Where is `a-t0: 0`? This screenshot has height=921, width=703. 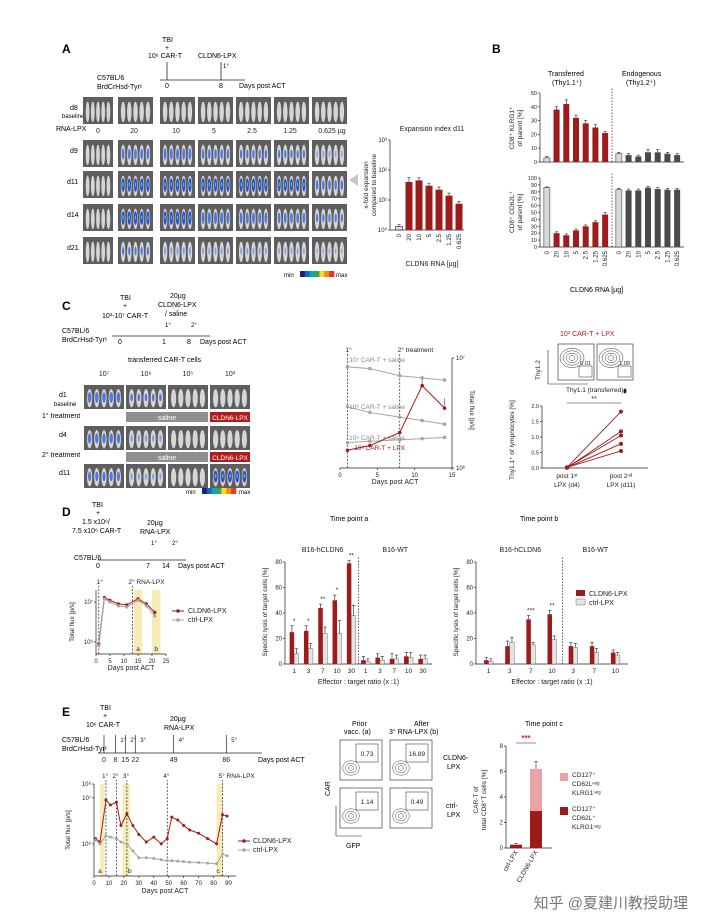 a-t0: 0 is located at coordinates (167, 86).